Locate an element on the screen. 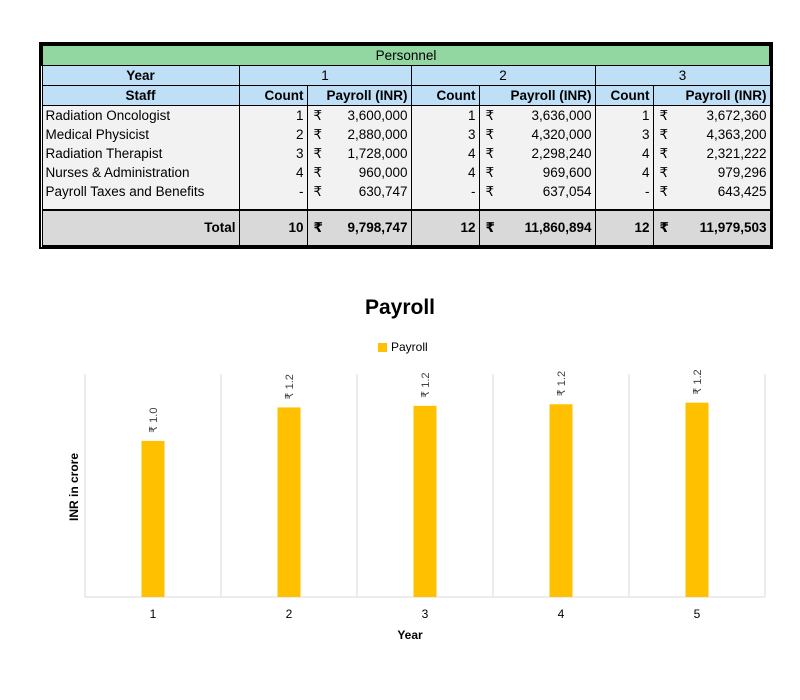 The width and height of the screenshot is (800, 700). staff-payroll: 3,672,360 is located at coordinates (723, 115).